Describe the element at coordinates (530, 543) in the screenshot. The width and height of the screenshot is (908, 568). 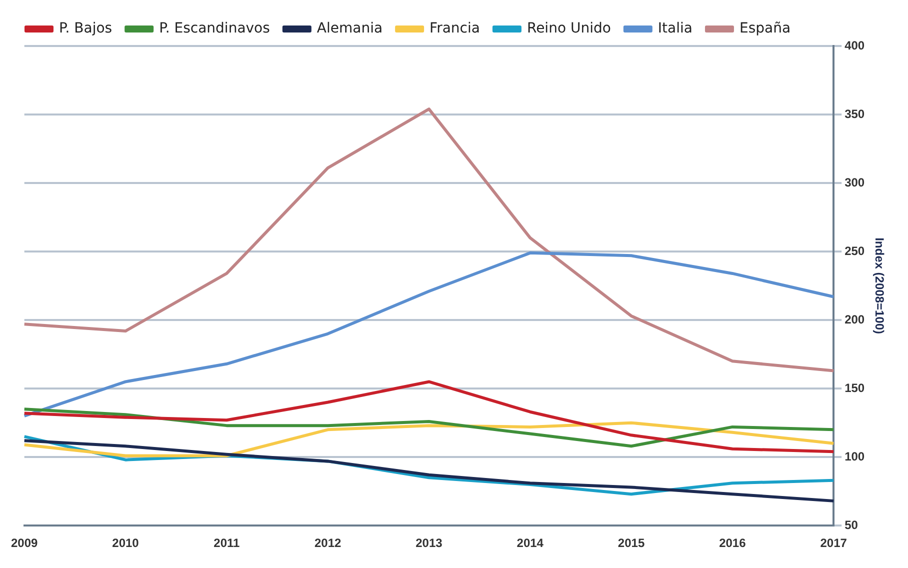
I see `x-tick-label: 2014` at that location.